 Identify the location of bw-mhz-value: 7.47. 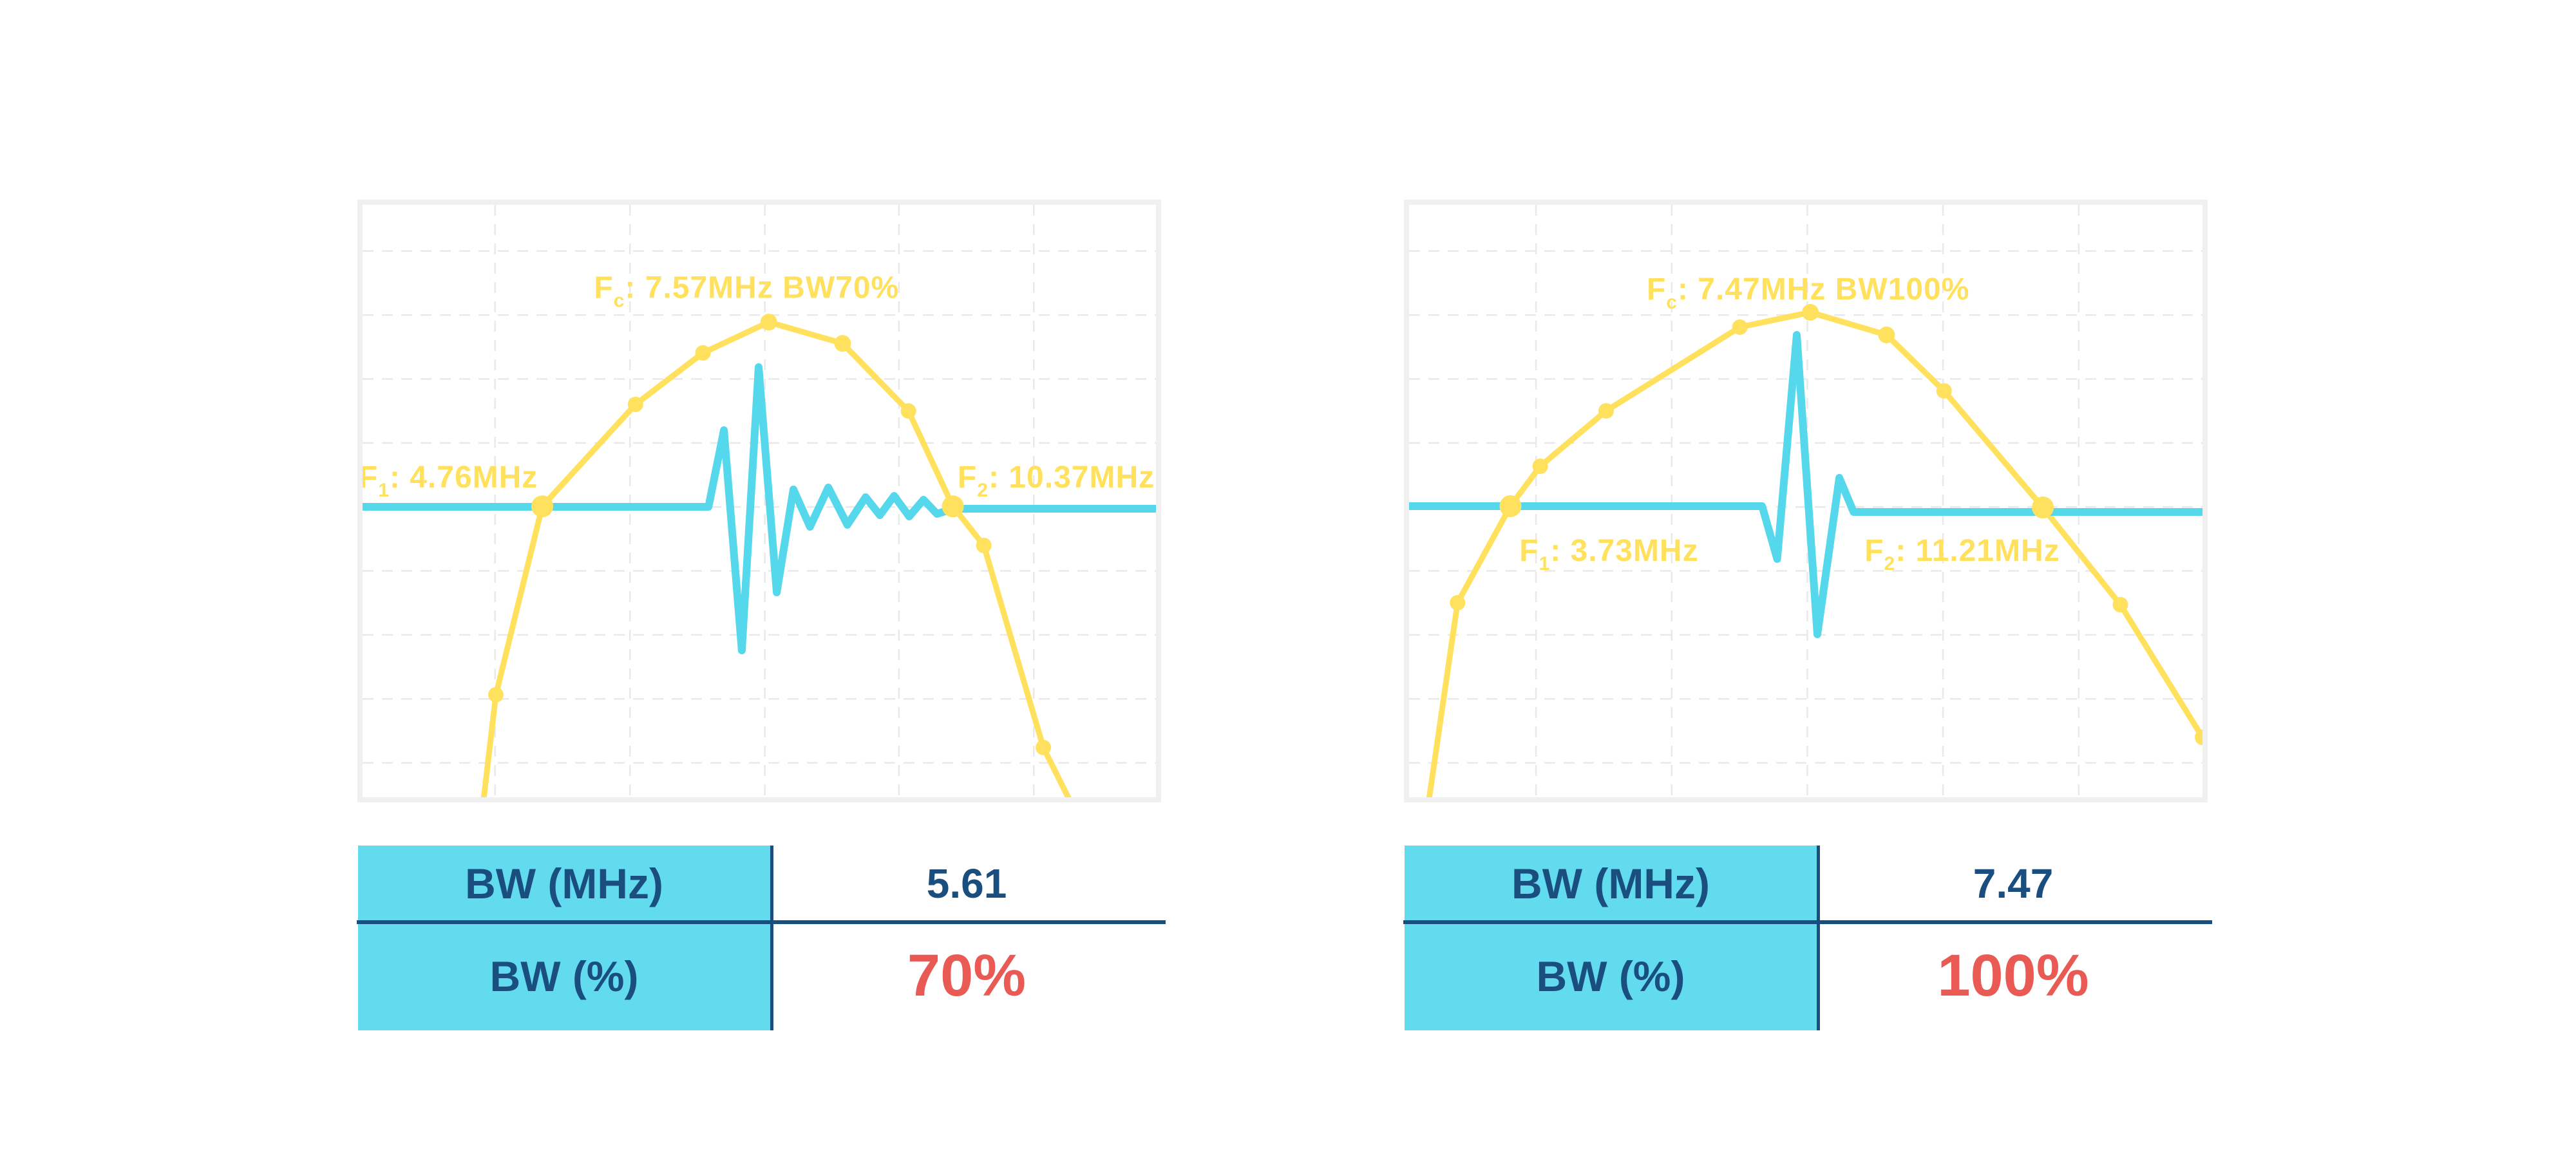
(2014, 884).